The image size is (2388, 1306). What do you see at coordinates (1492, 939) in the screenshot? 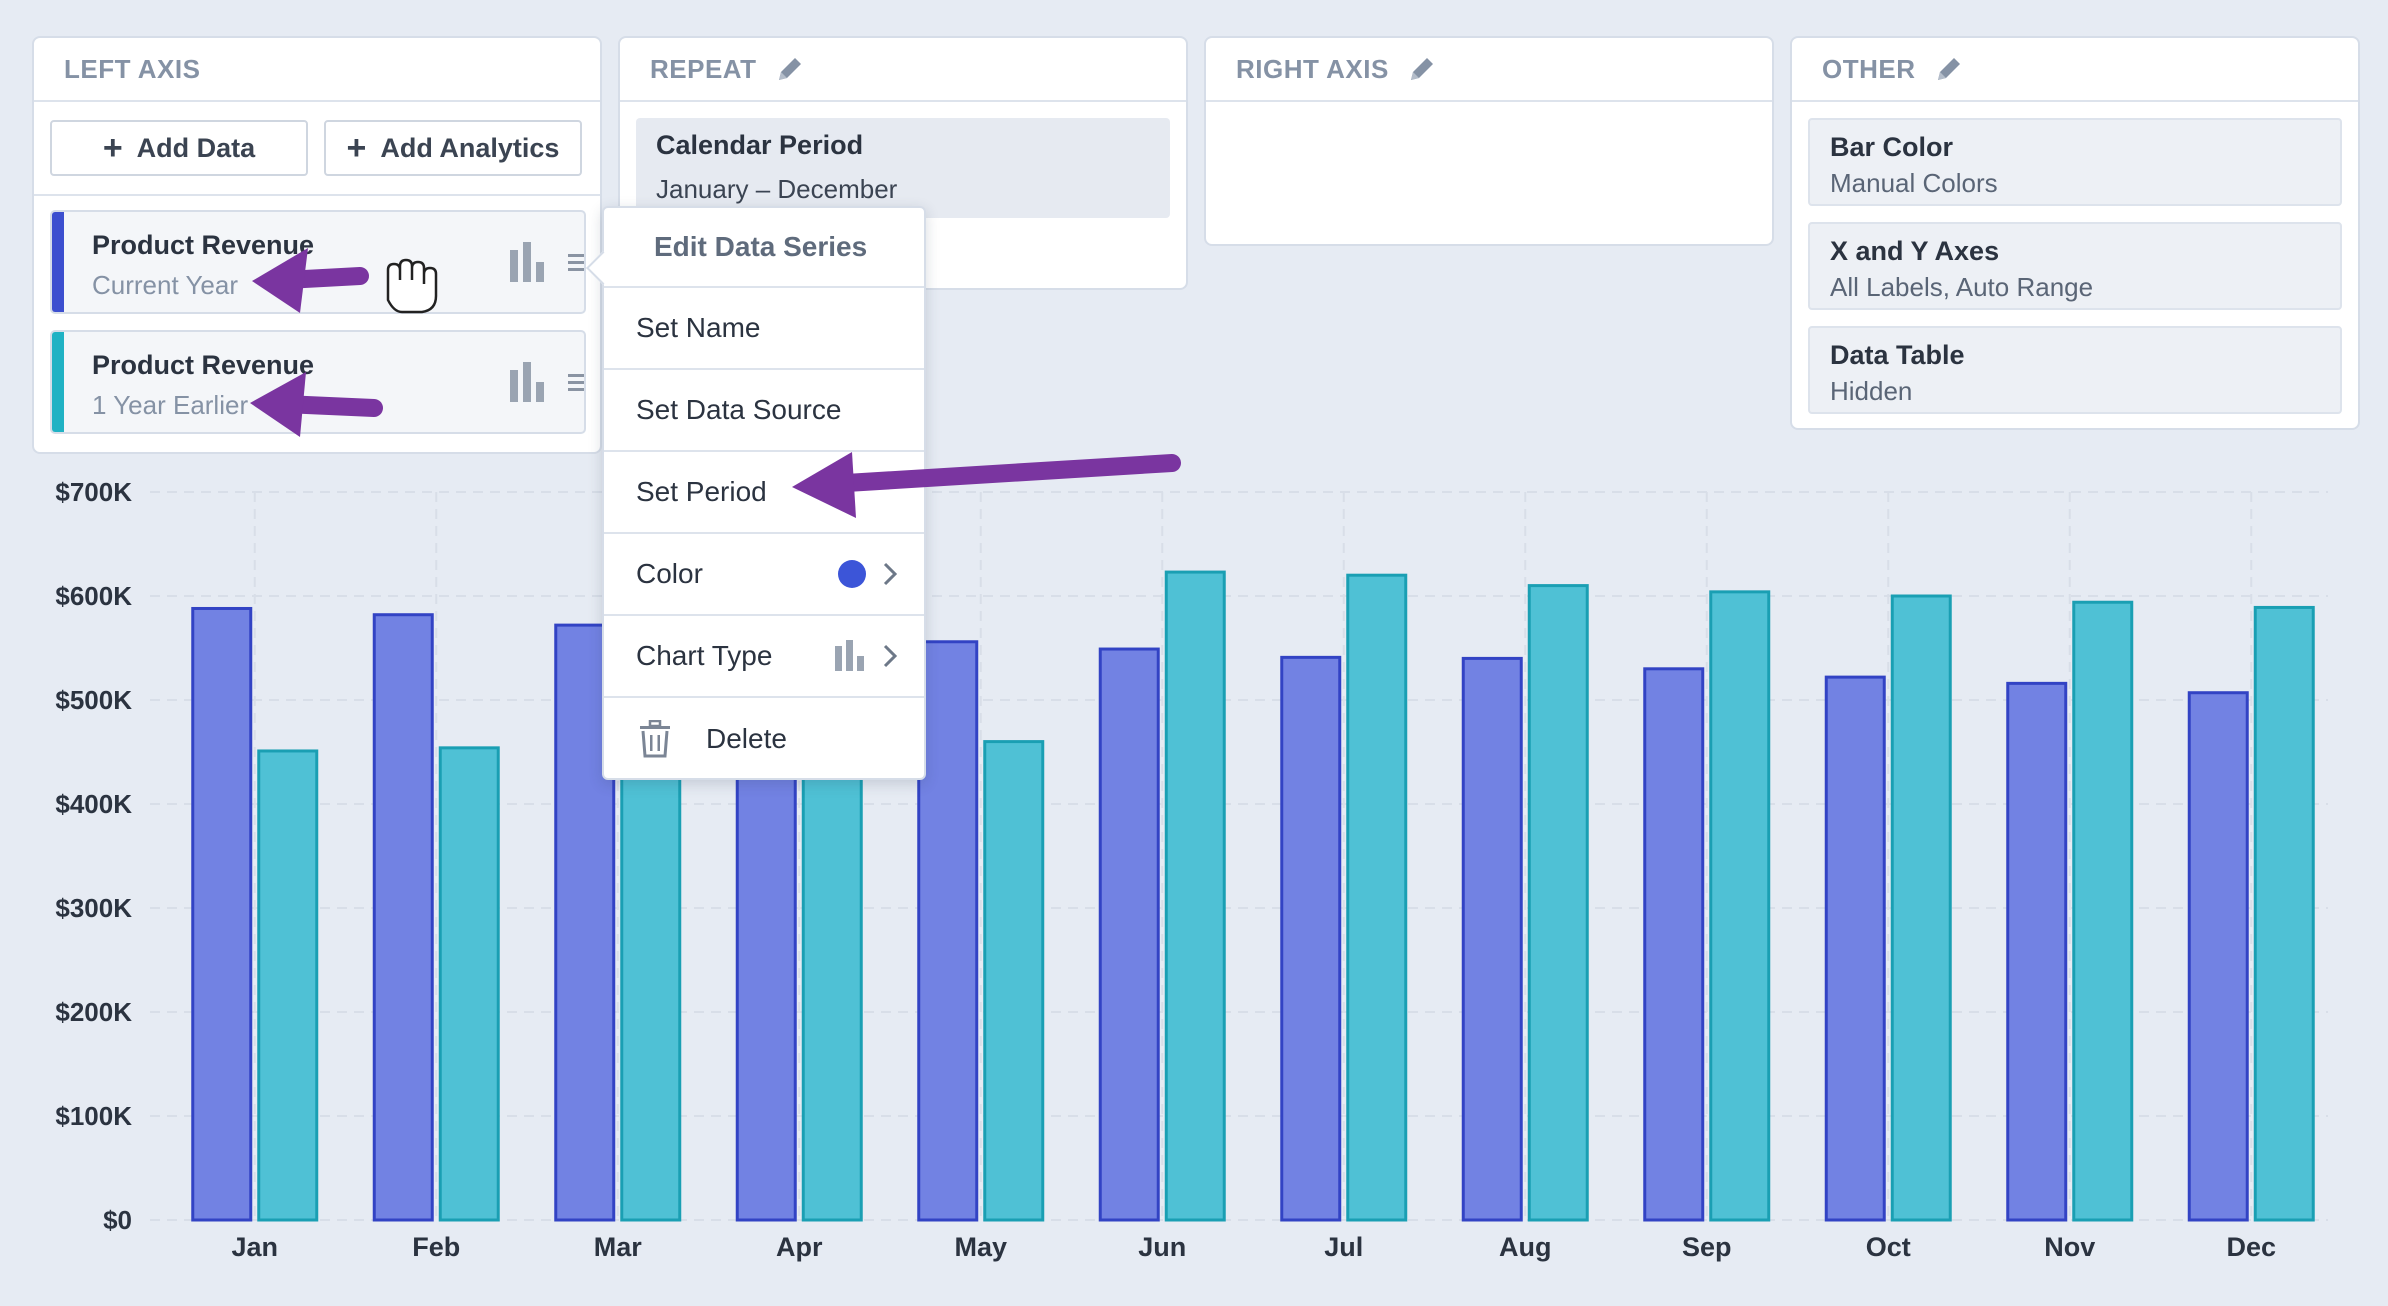
I see `bar-current-year-aug` at bounding box center [1492, 939].